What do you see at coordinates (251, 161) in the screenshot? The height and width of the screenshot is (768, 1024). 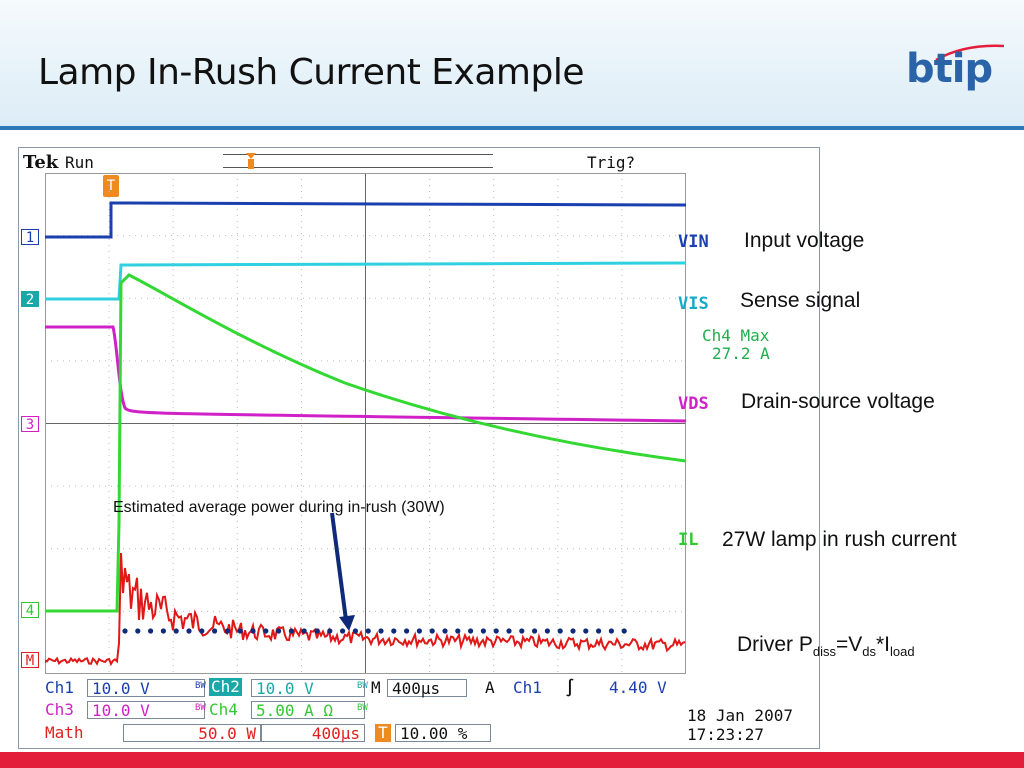 I see `ruler-trigger-icon` at bounding box center [251, 161].